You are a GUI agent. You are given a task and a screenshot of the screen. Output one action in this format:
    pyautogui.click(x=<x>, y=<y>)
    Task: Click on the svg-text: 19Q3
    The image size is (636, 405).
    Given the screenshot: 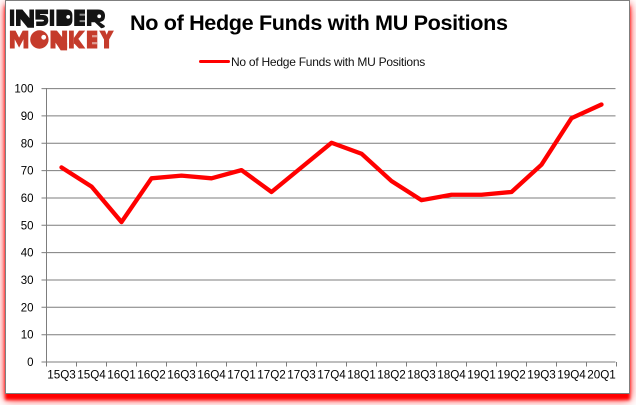 What is the action you would take?
    pyautogui.click(x=541, y=375)
    